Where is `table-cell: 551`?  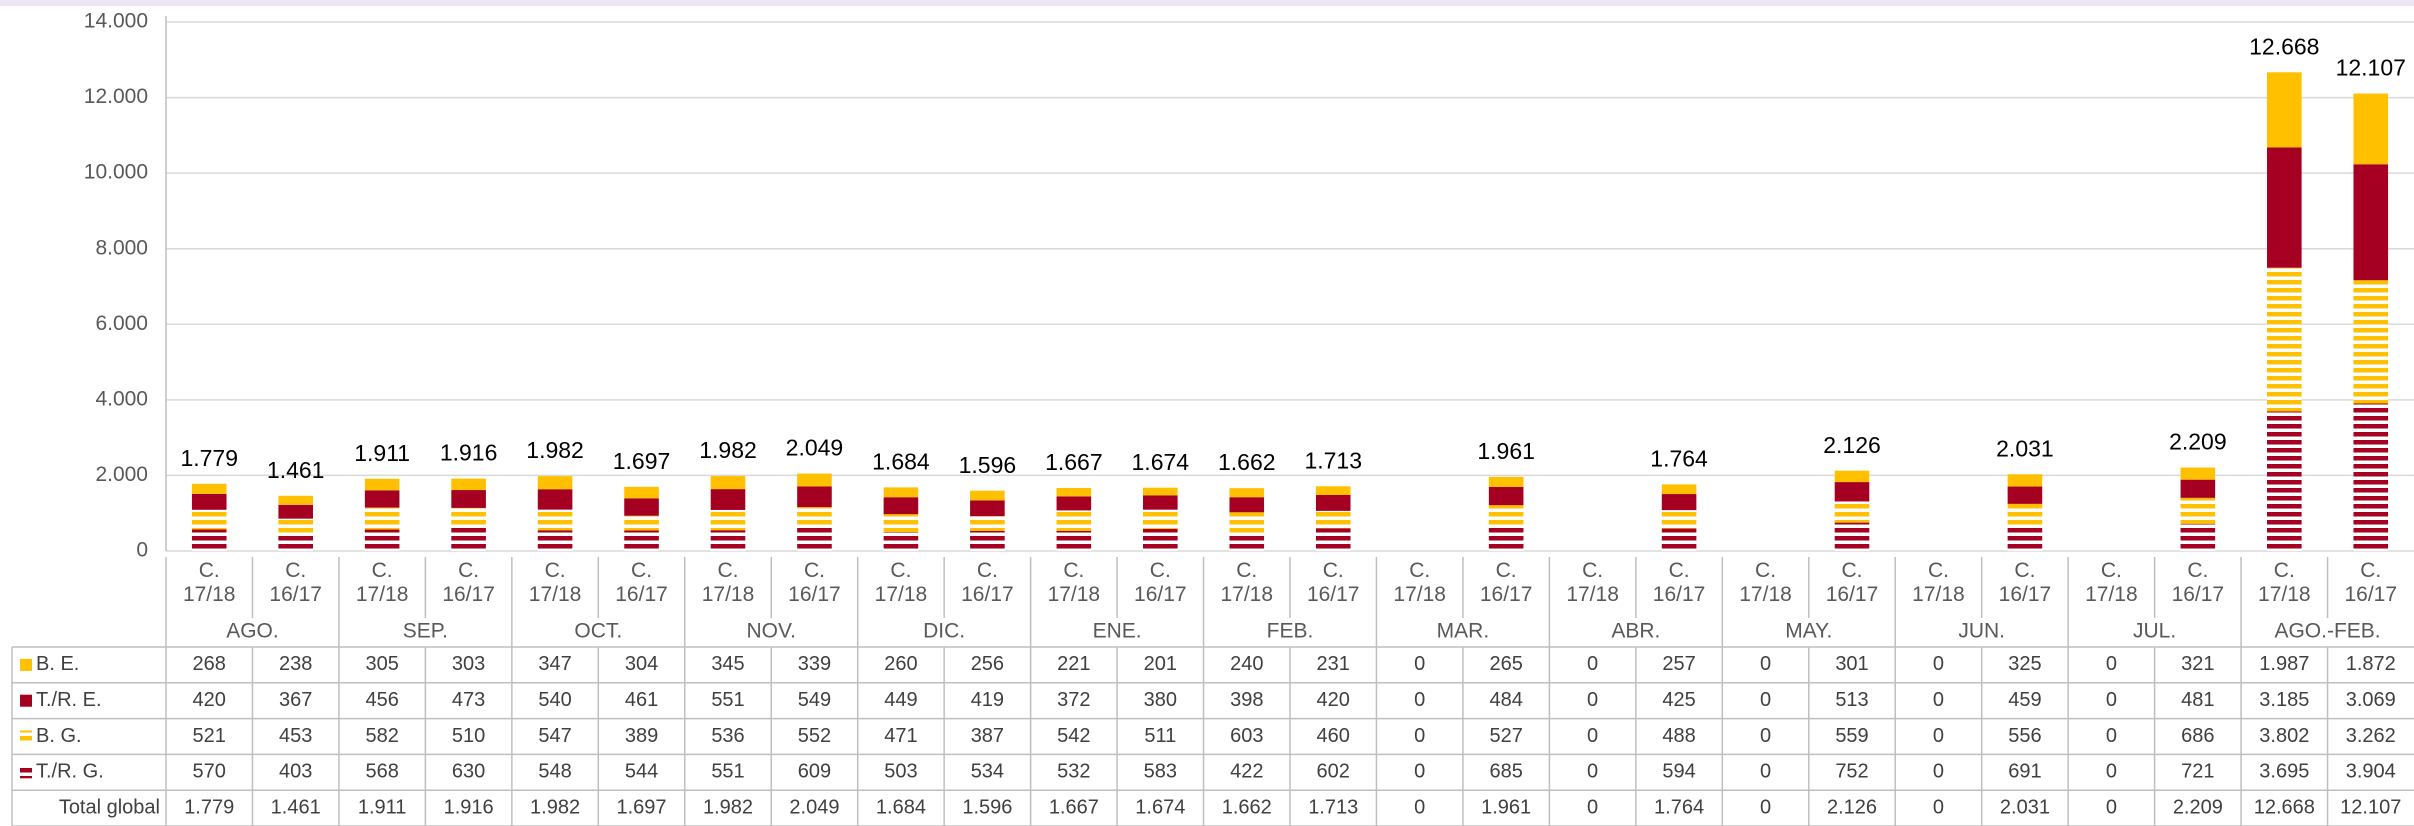
table-cell: 551 is located at coordinates (727, 700).